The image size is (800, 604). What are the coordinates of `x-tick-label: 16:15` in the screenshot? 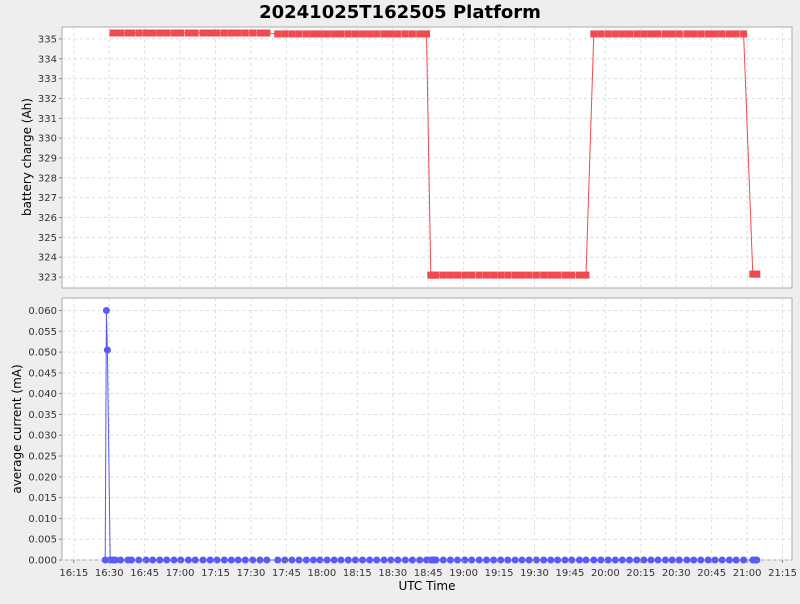 It's located at (73, 573).